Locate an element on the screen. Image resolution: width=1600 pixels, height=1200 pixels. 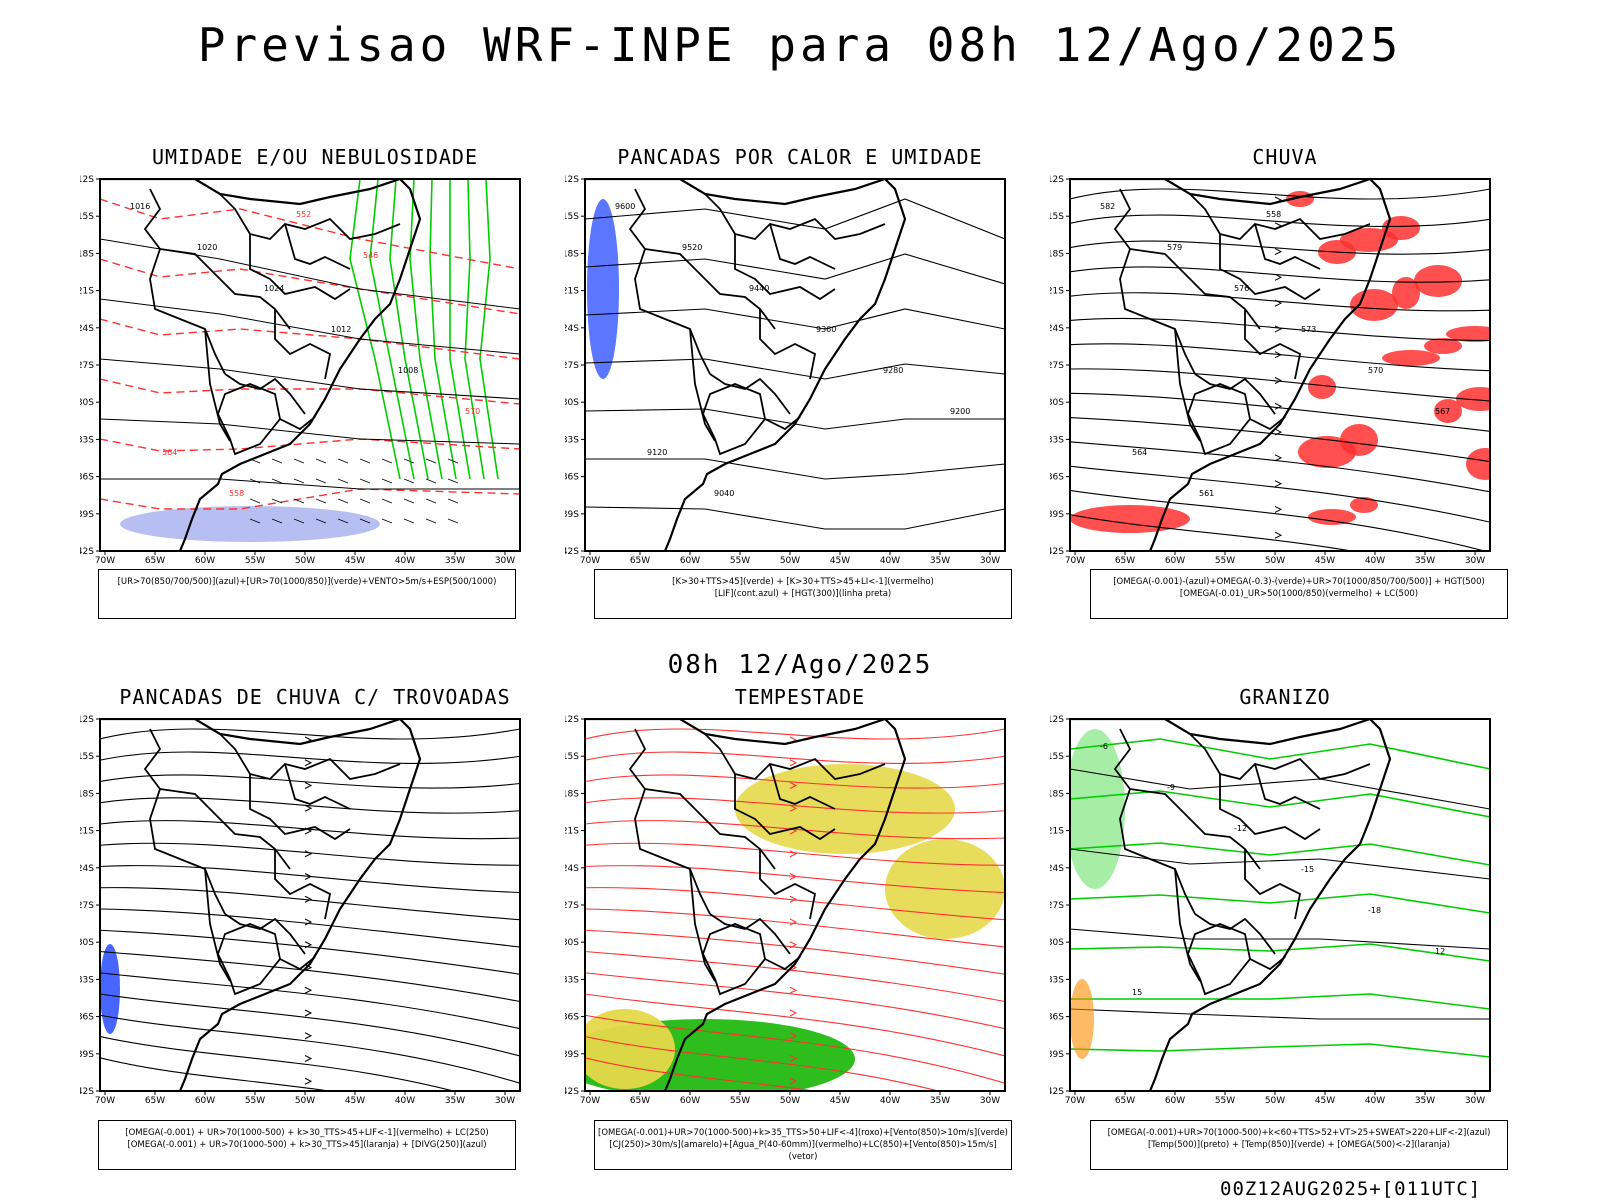
contour-label: 9360 is located at coordinates (826, 329).